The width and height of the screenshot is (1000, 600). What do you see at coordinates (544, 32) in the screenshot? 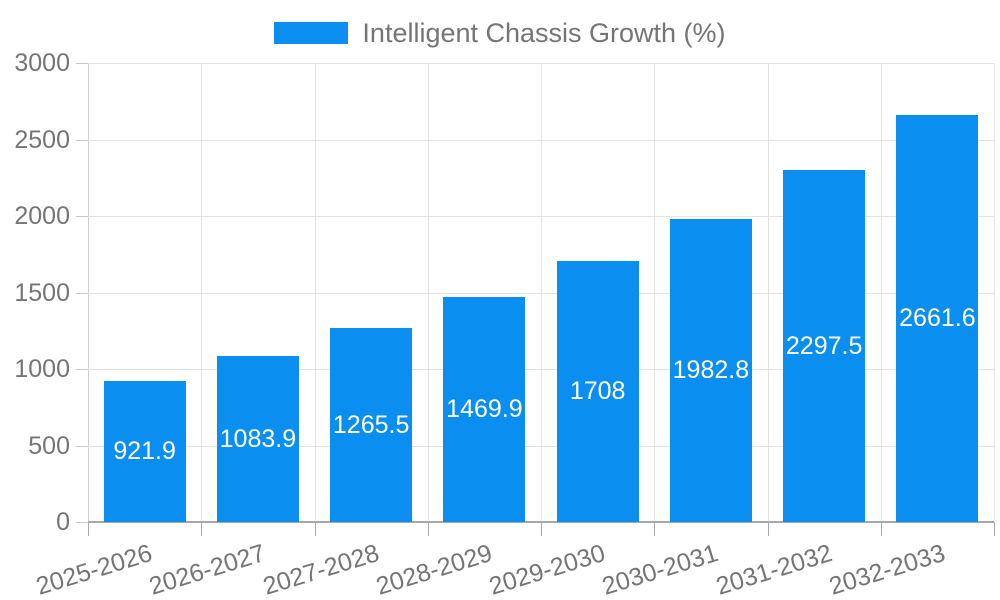
I see `legend-label: Intelligent Chassis Growth (%)` at bounding box center [544, 32].